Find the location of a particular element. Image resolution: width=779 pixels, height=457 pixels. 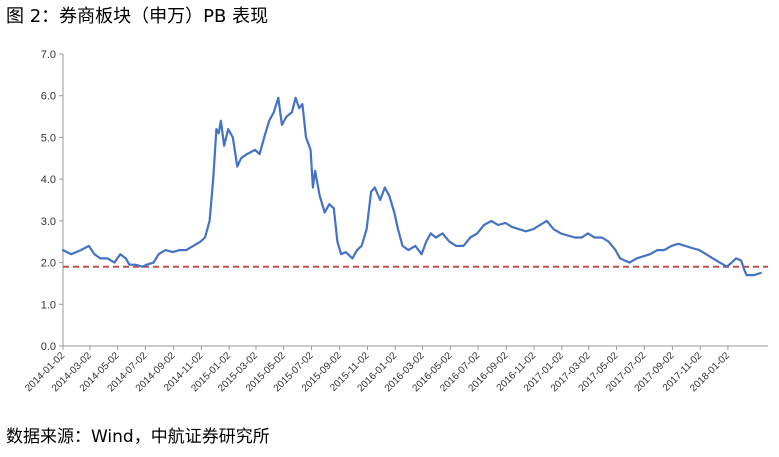

y-tick-label: 6.0 is located at coordinates (48, 97).